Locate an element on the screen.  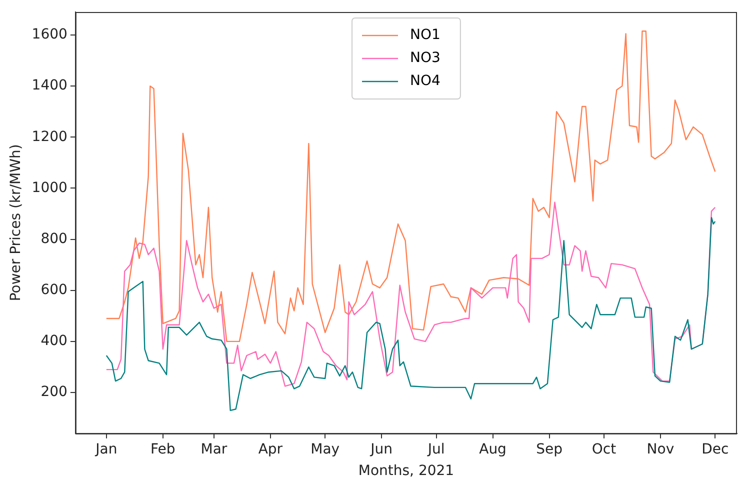
x-tick-label: Apr is located at coordinates (270, 449).